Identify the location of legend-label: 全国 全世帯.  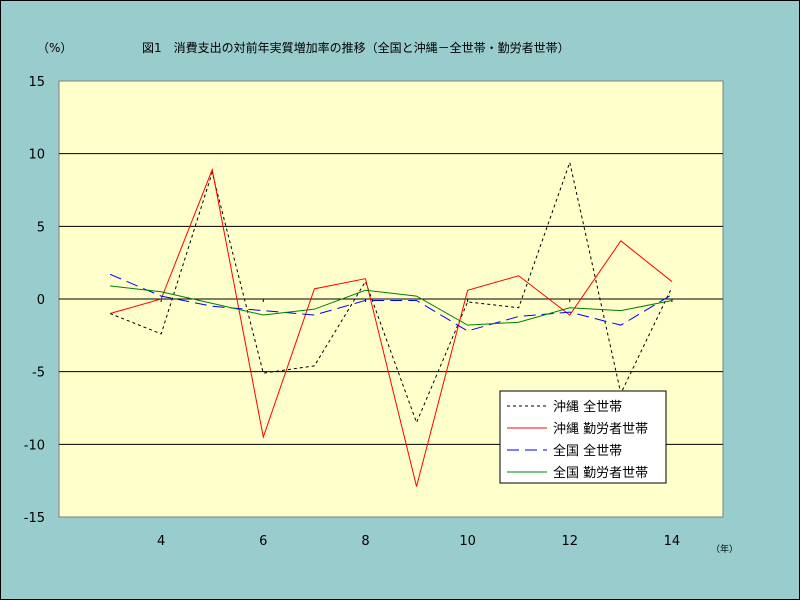
(587, 451).